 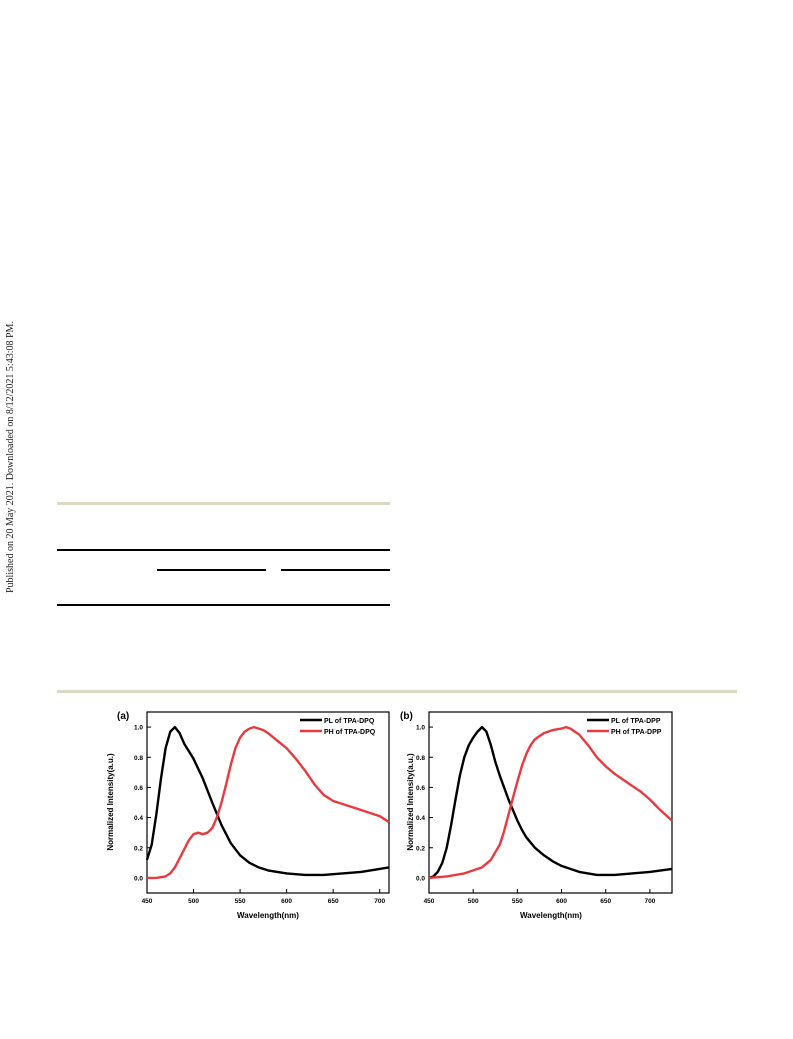 What do you see at coordinates (223, 605) in the screenshot?
I see `table-rule-bottom` at bounding box center [223, 605].